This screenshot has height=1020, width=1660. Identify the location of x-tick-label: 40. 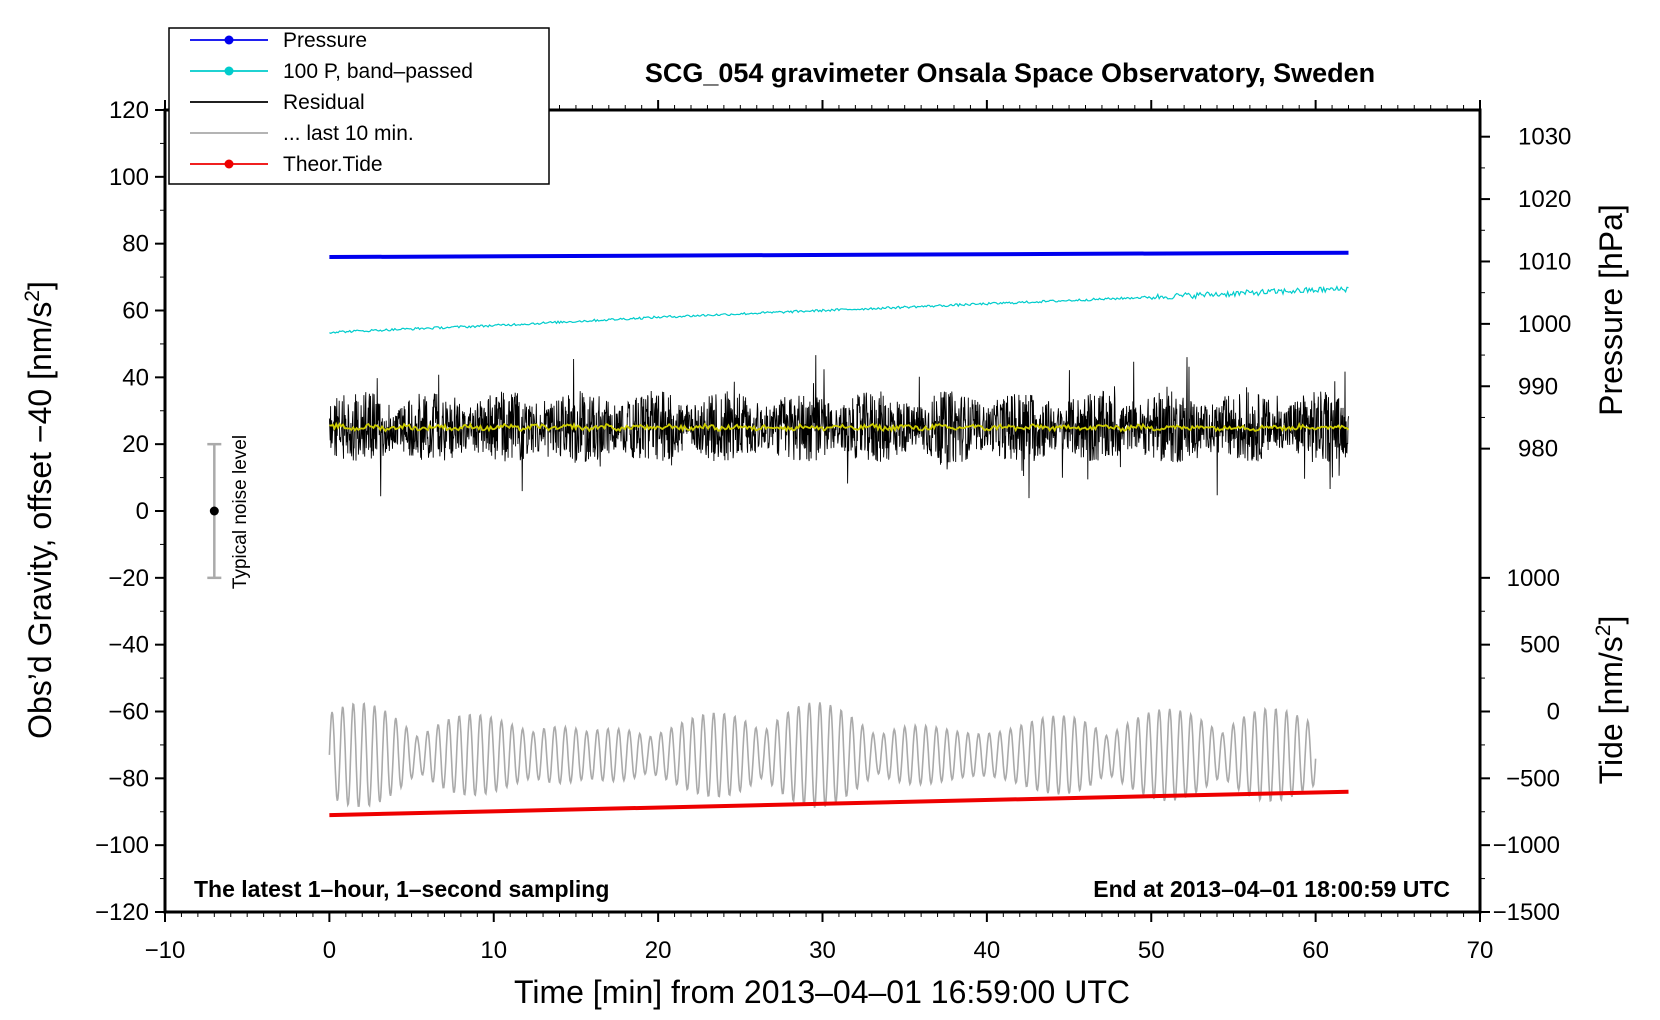
(987, 950).